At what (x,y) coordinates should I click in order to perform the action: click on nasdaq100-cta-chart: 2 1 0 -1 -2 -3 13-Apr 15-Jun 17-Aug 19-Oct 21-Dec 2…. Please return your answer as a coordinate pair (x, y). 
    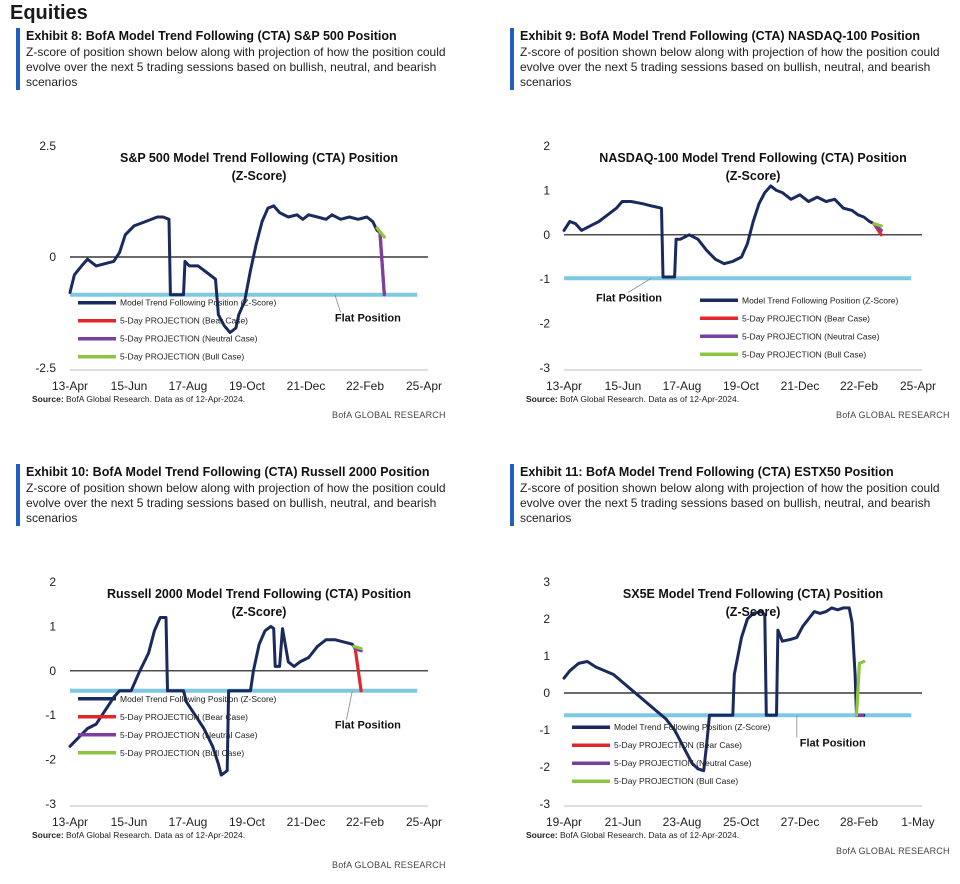
    Looking at the image, I should click on (737, 266).